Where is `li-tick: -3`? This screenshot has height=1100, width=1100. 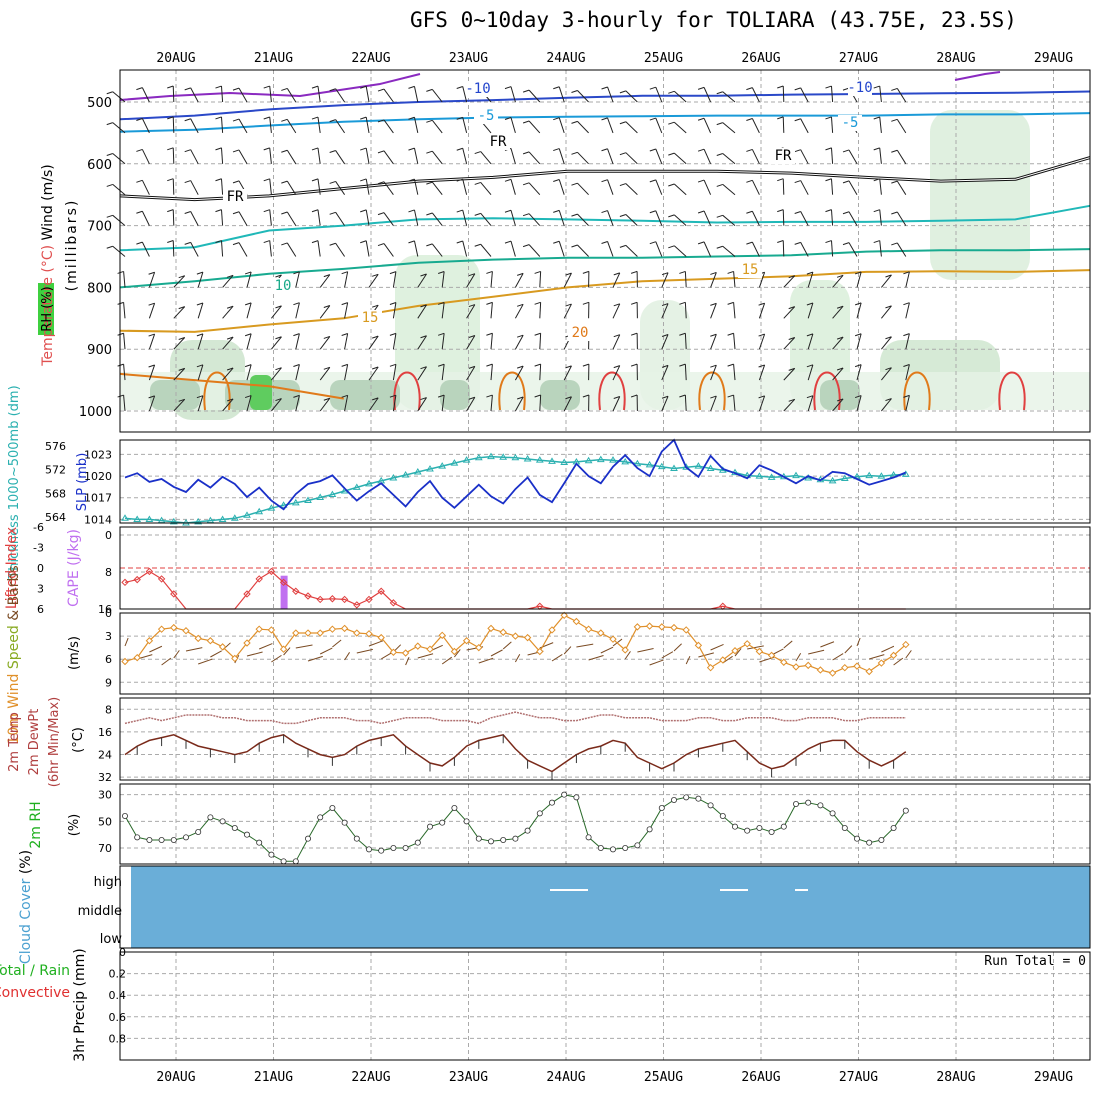 li-tick: -3 is located at coordinates (38, 548).